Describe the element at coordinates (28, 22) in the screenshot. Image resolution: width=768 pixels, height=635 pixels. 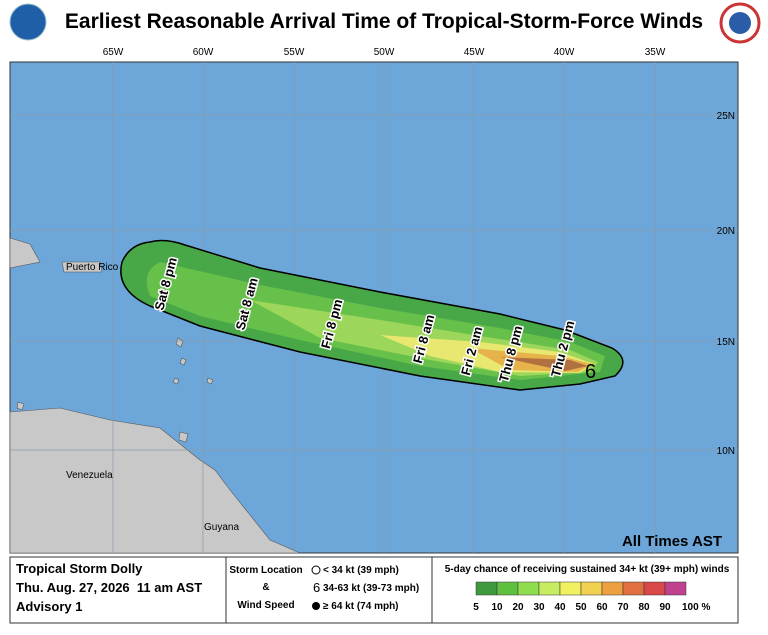
I see `noaa-logo` at that location.